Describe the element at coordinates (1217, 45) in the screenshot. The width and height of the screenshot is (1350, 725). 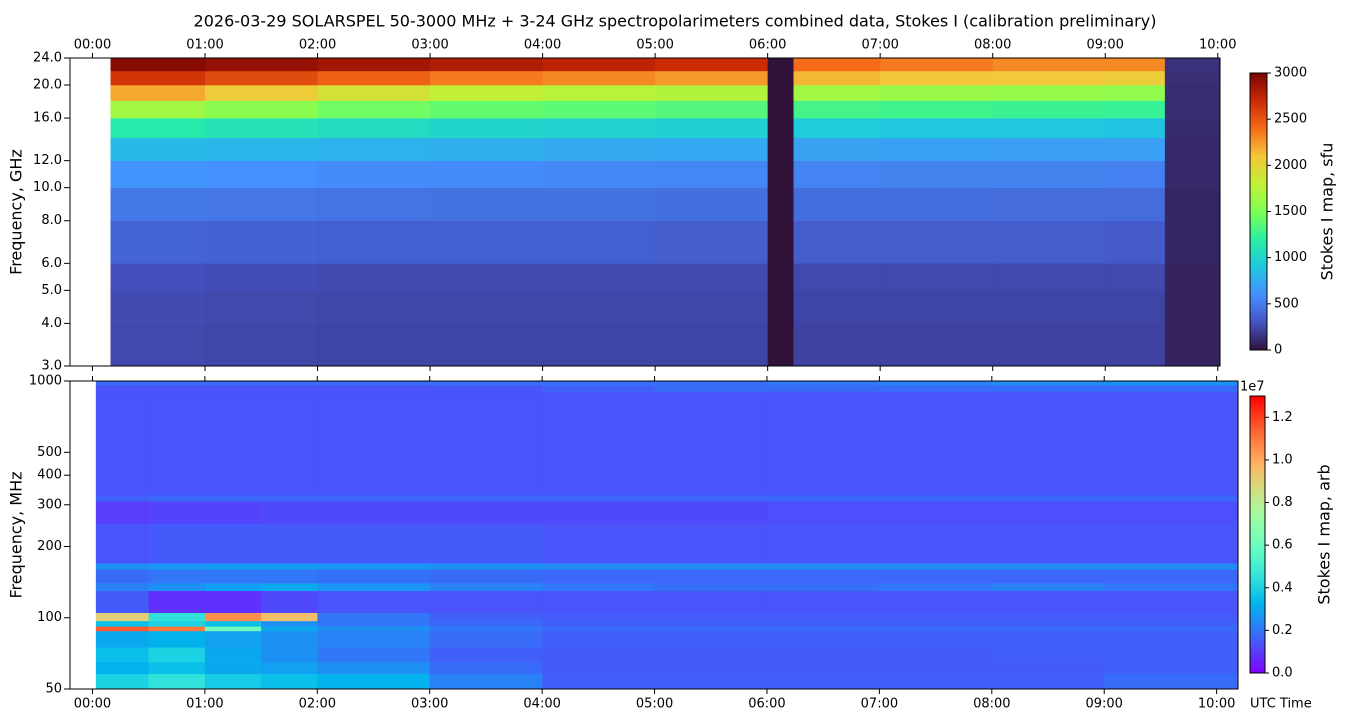
I see `x-tick-label: 10:00` at that location.